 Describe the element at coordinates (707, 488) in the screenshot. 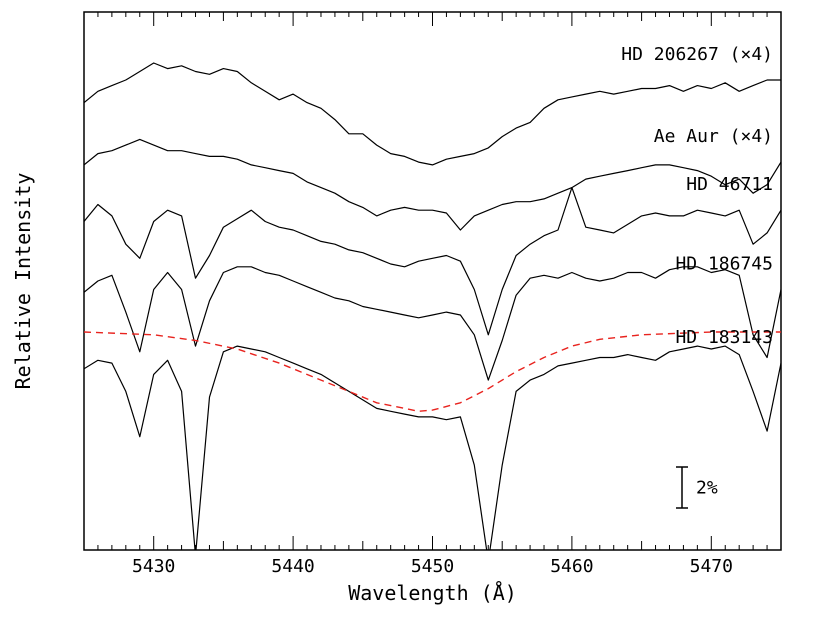

I see `scale-bar-label: 2%` at that location.